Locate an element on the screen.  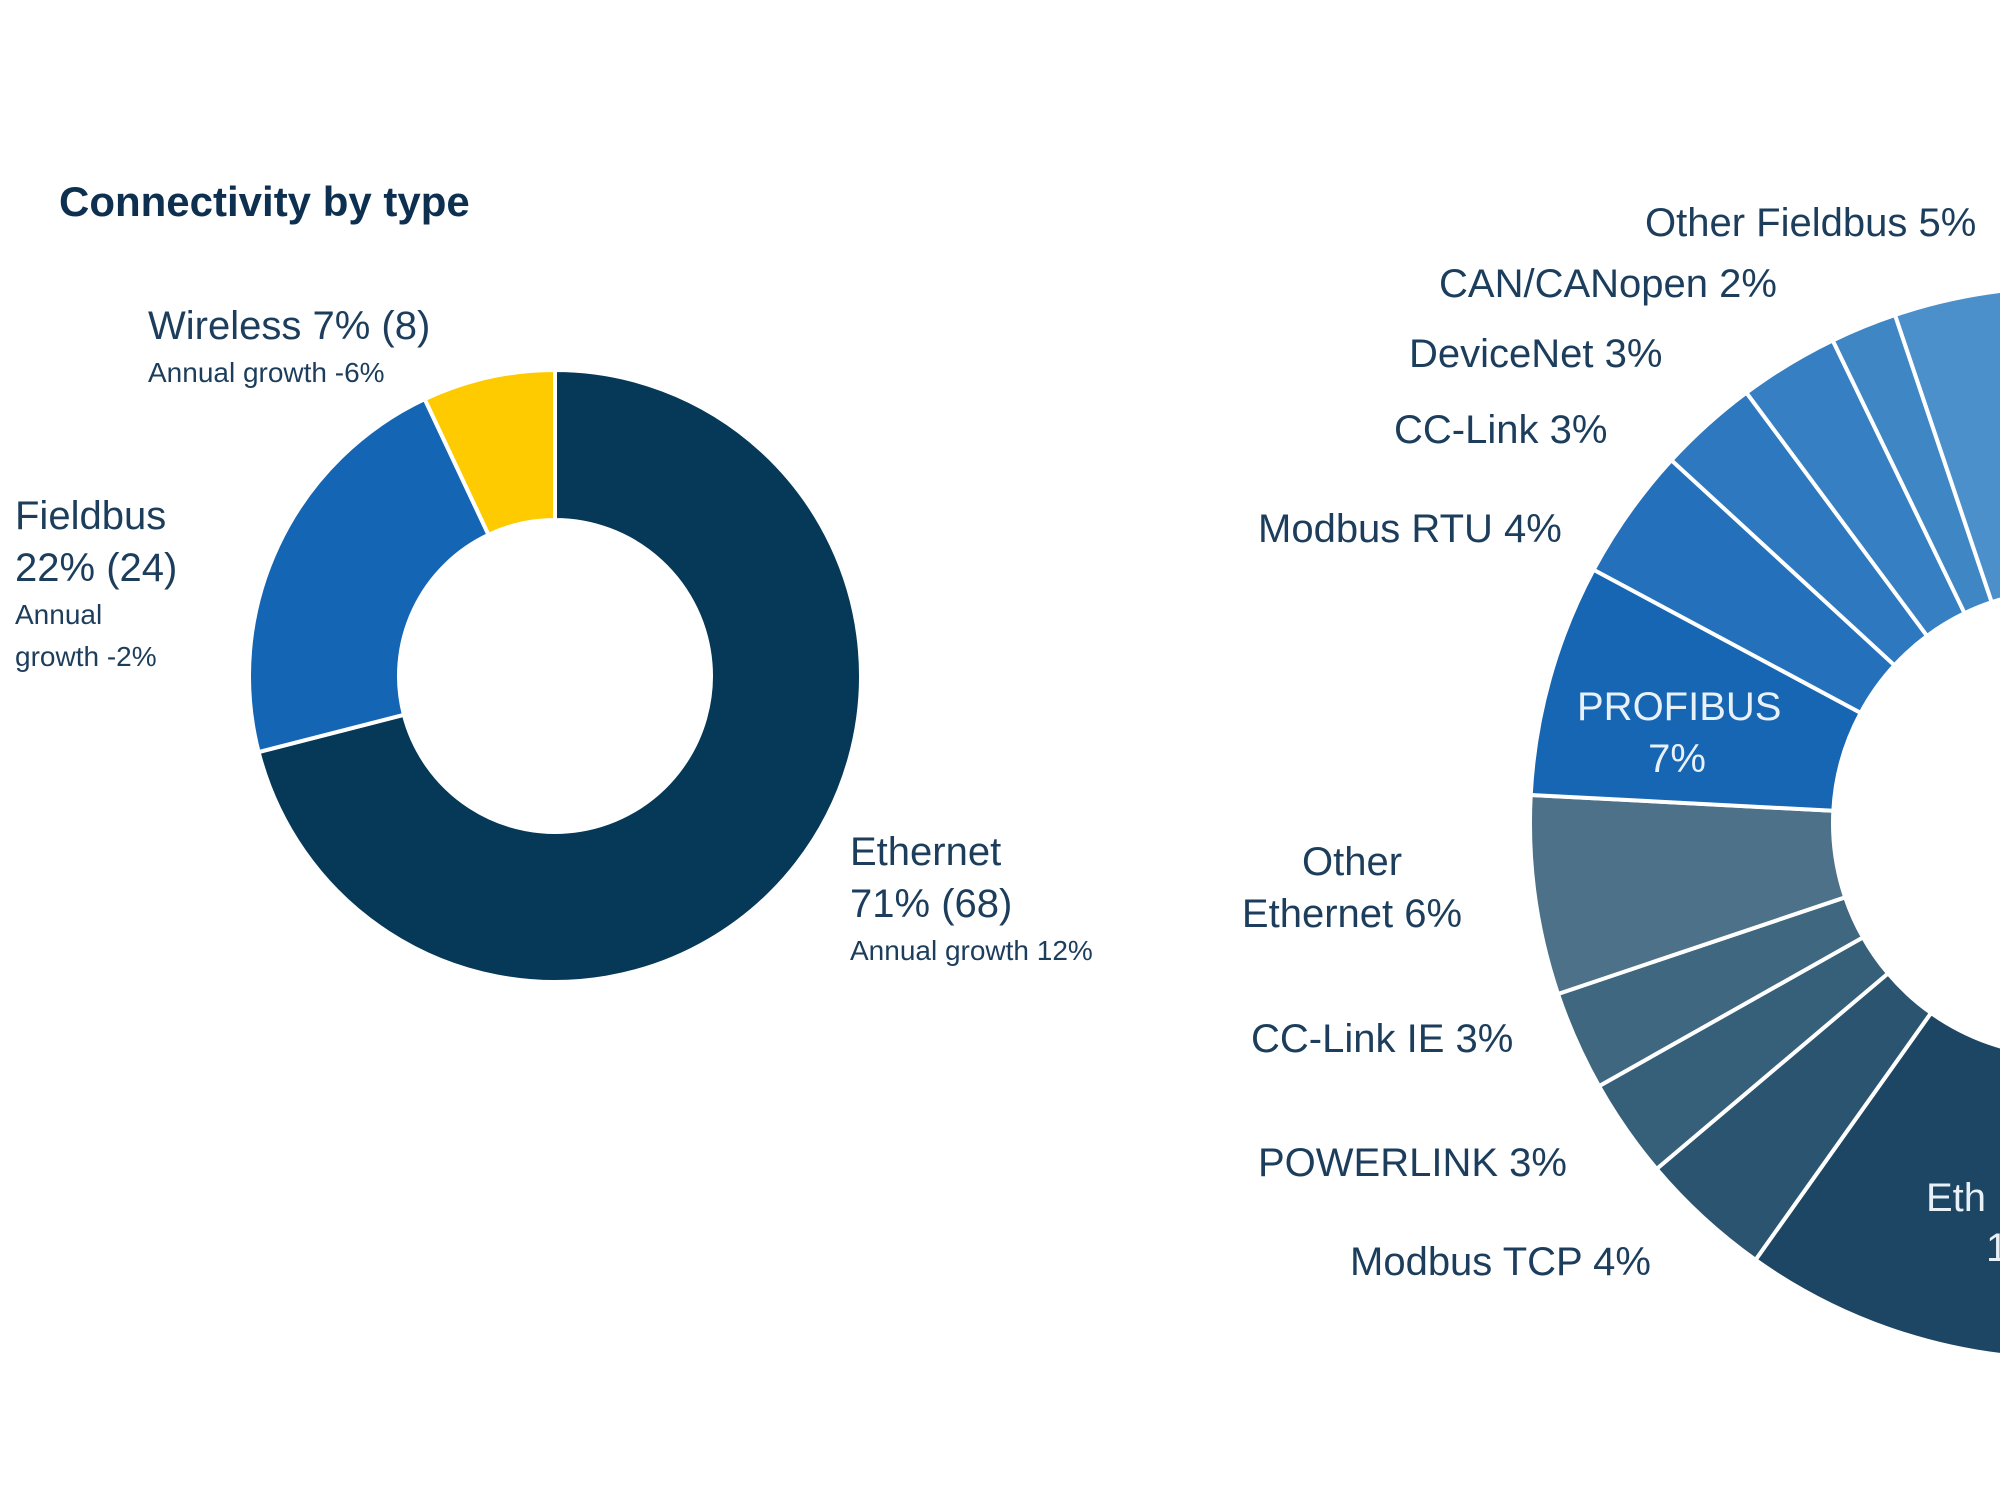
segment-label: POWERLINK 3% is located at coordinates (1412, 1163).